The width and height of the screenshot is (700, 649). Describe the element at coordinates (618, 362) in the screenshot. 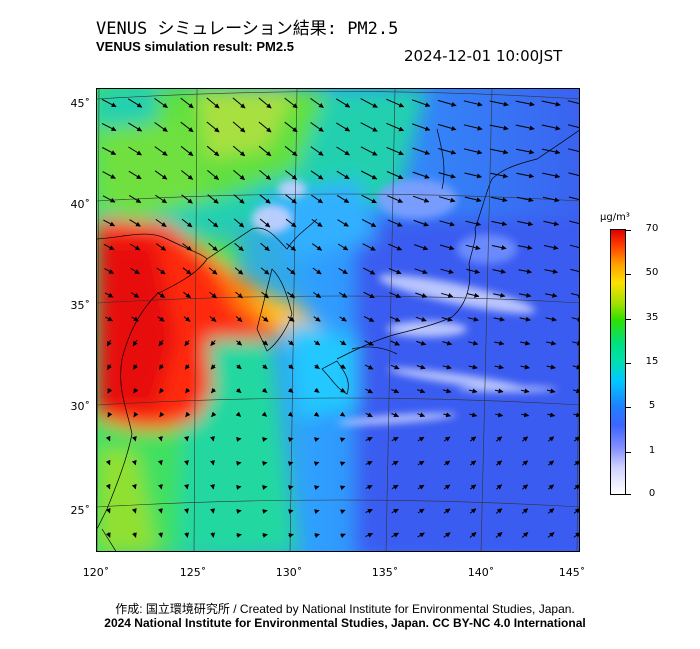

I see `colorbar` at that location.